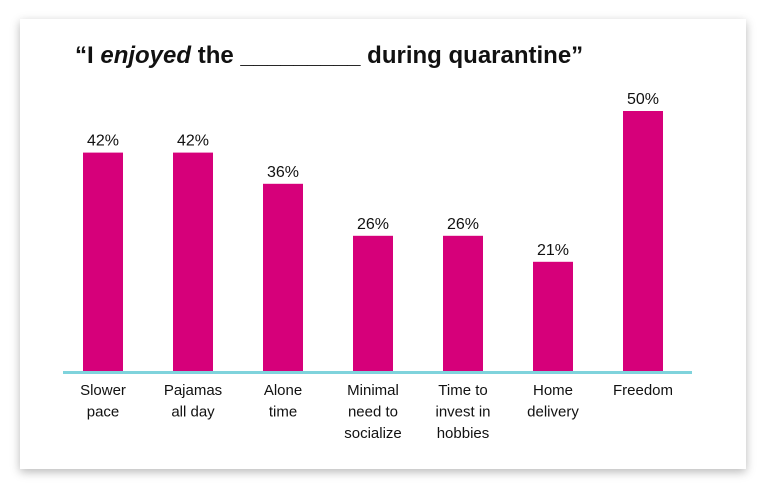 This screenshot has height=498, width=775. I want to click on category-label-line: time, so click(283, 412).